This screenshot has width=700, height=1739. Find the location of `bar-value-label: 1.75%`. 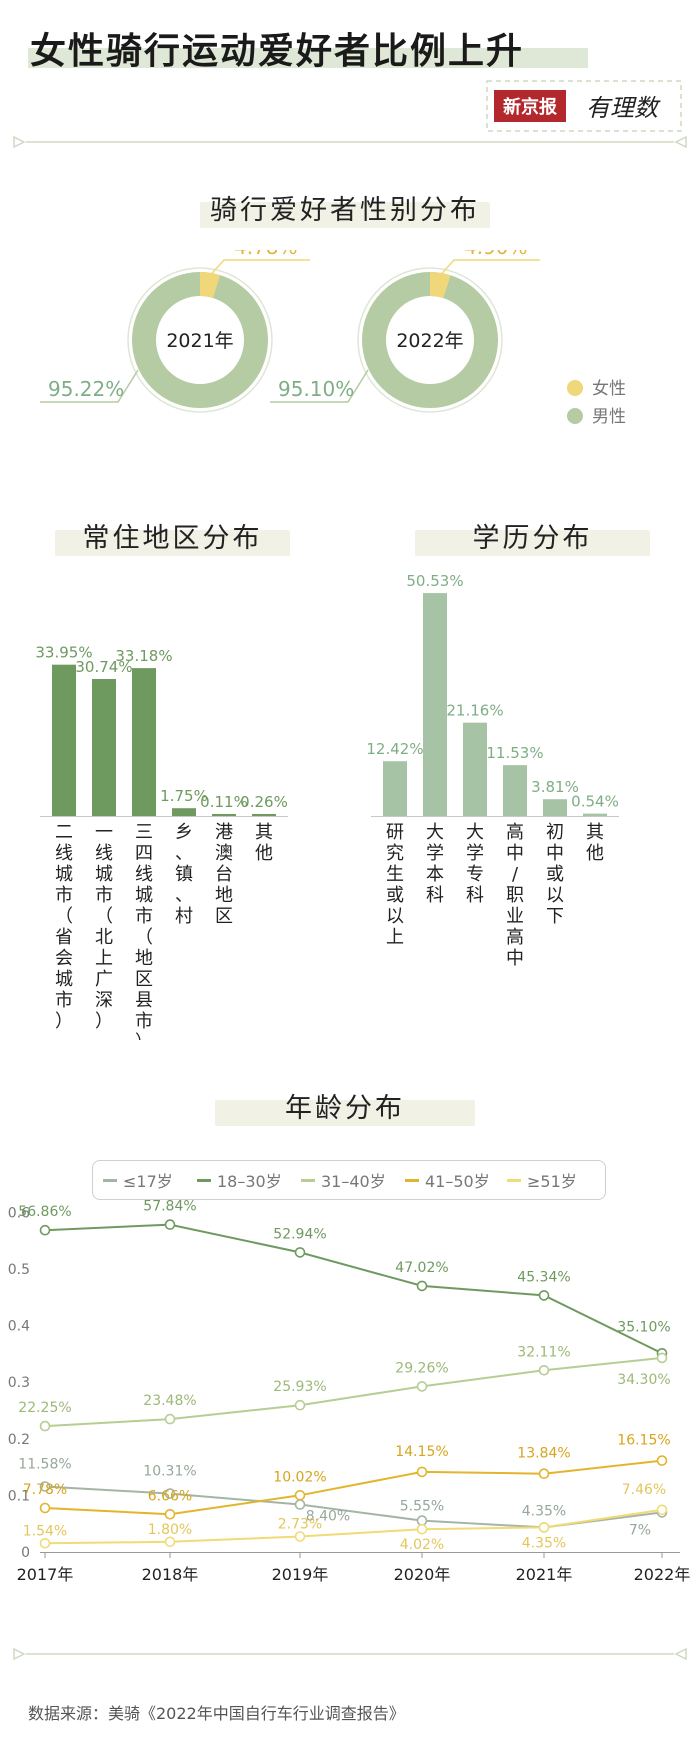

bar-value-label: 1.75% is located at coordinates (184, 796).